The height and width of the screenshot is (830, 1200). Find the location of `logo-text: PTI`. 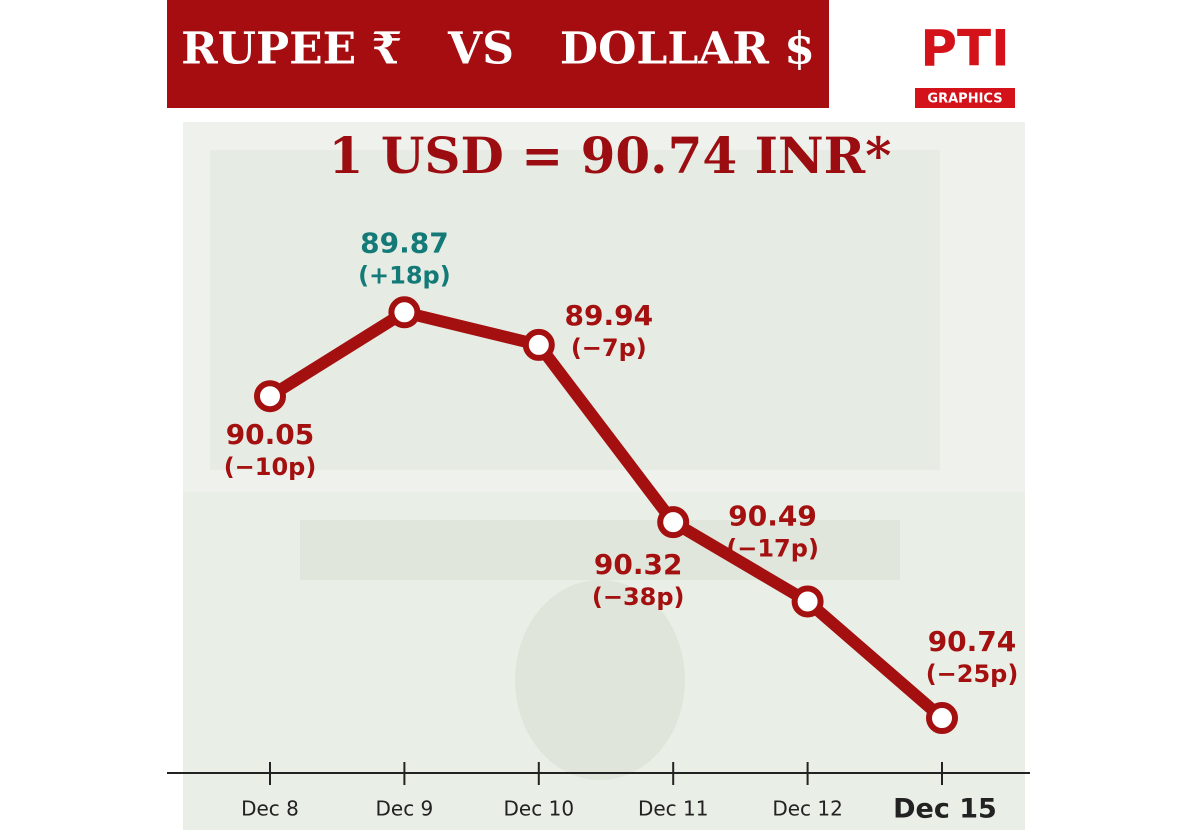

logo-text: PTI is located at coordinates (964, 49).